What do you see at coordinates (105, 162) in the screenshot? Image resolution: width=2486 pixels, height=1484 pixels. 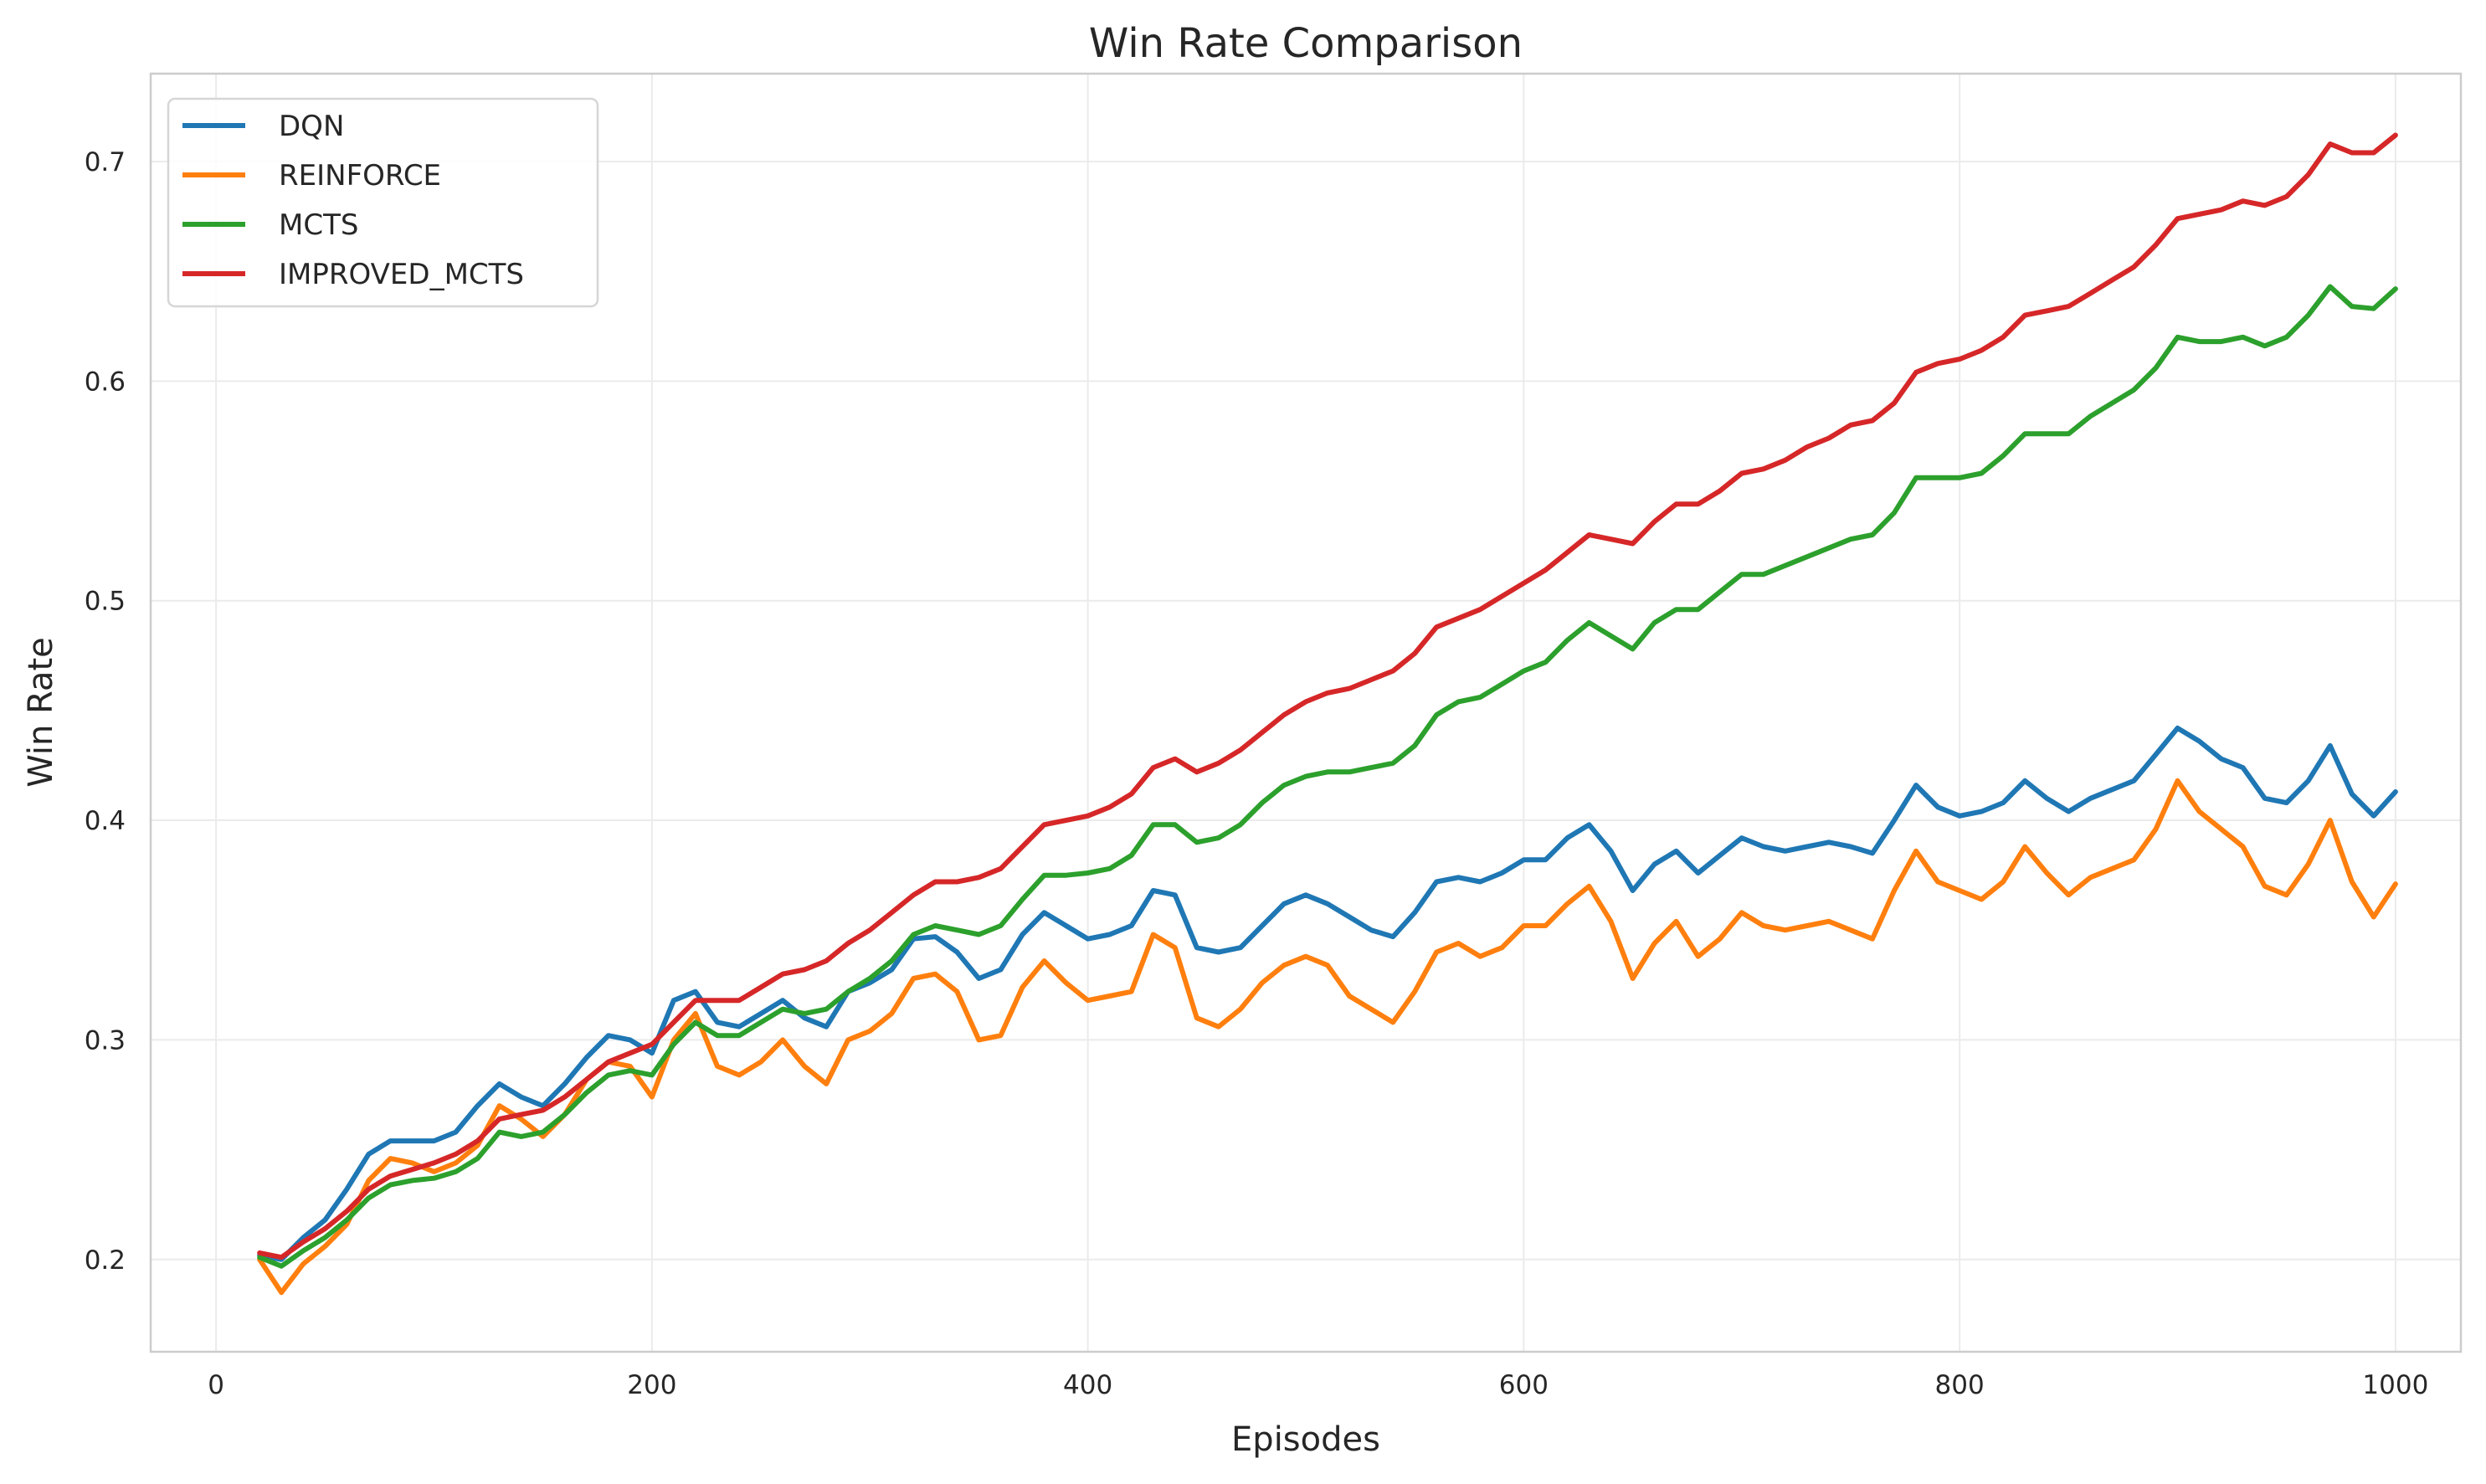 I see `y-tick-label: 0.7` at bounding box center [105, 162].